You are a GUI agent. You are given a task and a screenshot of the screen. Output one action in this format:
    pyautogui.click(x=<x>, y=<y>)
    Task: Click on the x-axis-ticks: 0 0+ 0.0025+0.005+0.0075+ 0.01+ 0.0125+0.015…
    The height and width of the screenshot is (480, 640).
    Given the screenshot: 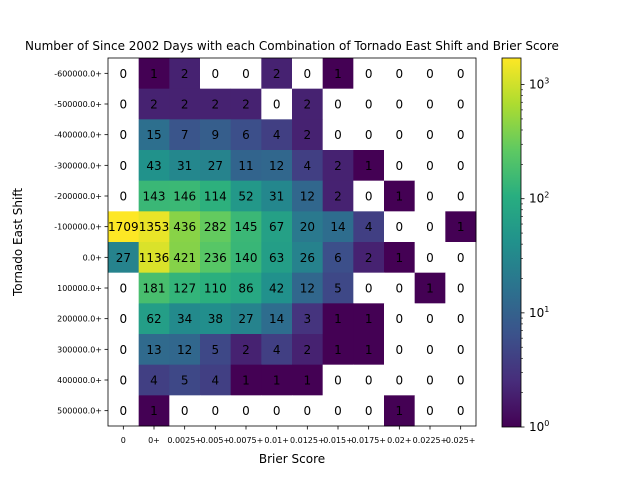 What is the action you would take?
    pyautogui.click(x=298, y=435)
    